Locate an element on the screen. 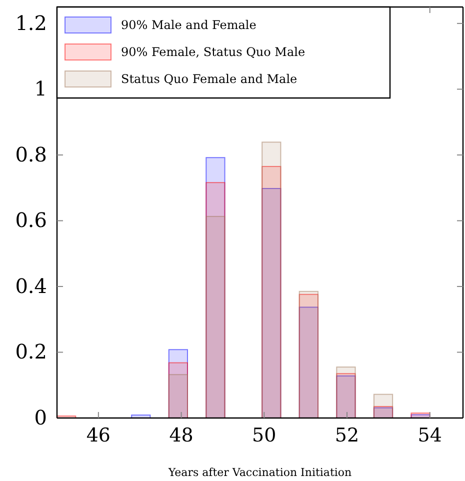  legend-label: 90% Female, Status Quo Male is located at coordinates (213, 52).